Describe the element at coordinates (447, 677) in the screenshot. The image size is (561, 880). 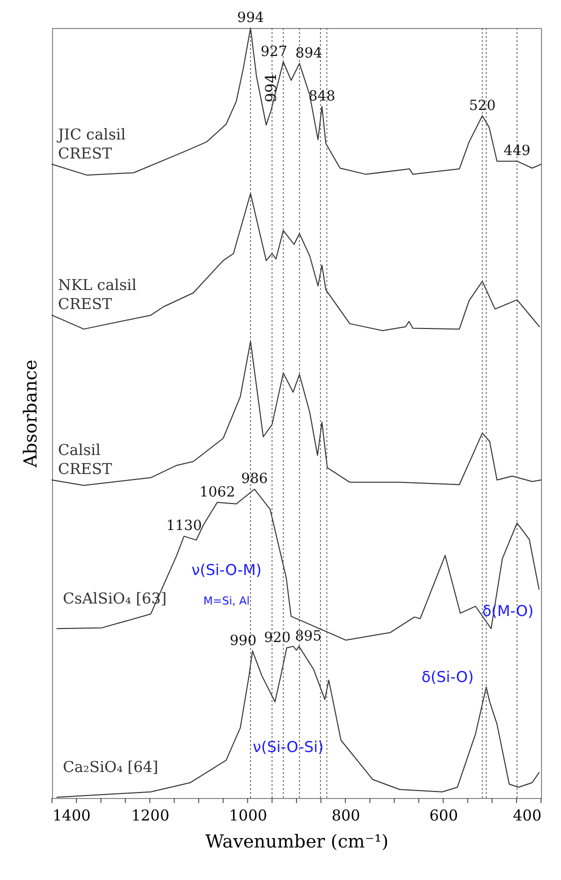
I see `annotation: δ(Si-O)` at that location.